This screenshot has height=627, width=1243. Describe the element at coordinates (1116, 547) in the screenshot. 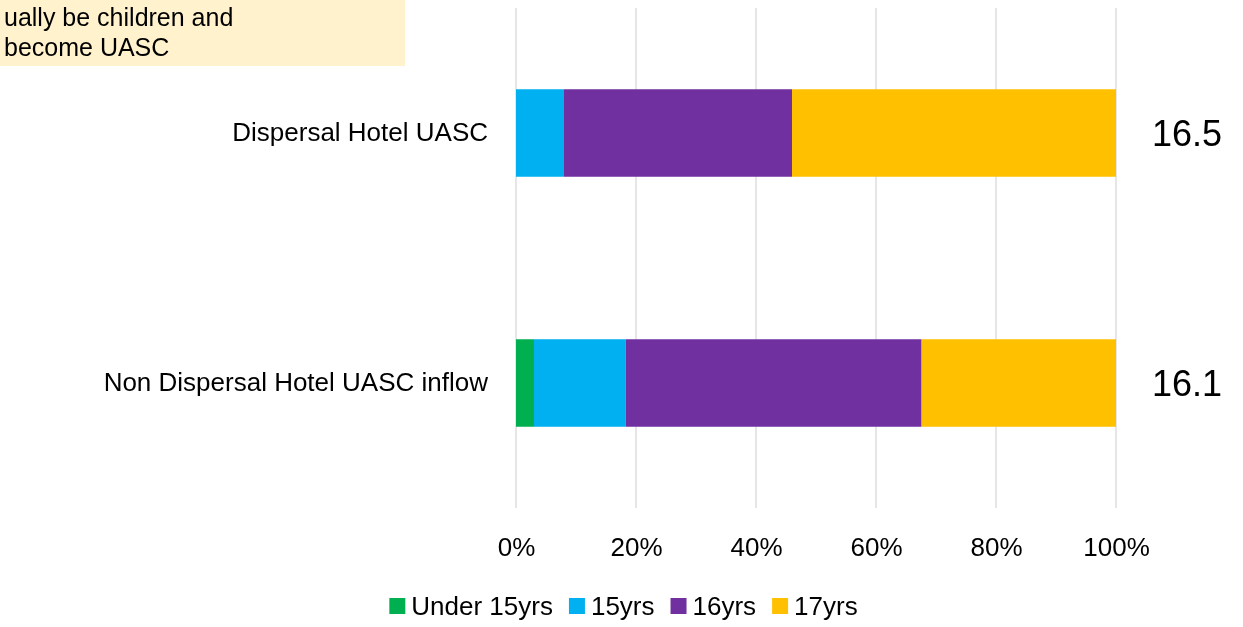

I see `x-tick-label: 100%` at that location.